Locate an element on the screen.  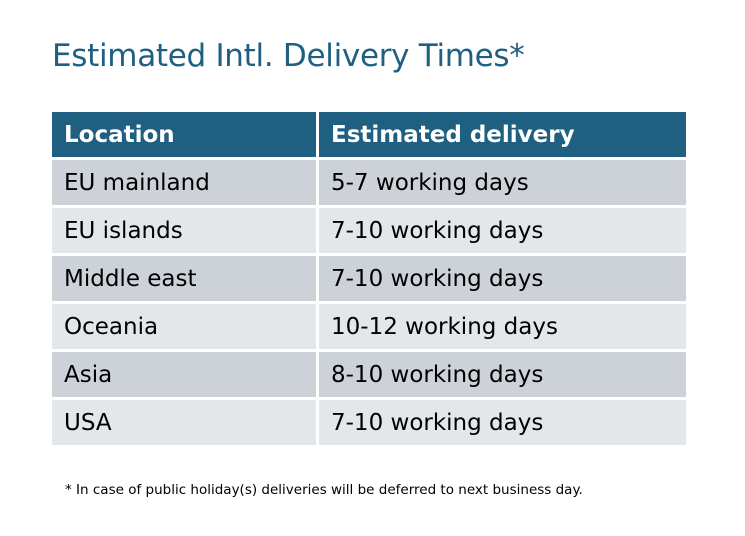
table-row: USA 7-10 working days is located at coordinates (369, 422).